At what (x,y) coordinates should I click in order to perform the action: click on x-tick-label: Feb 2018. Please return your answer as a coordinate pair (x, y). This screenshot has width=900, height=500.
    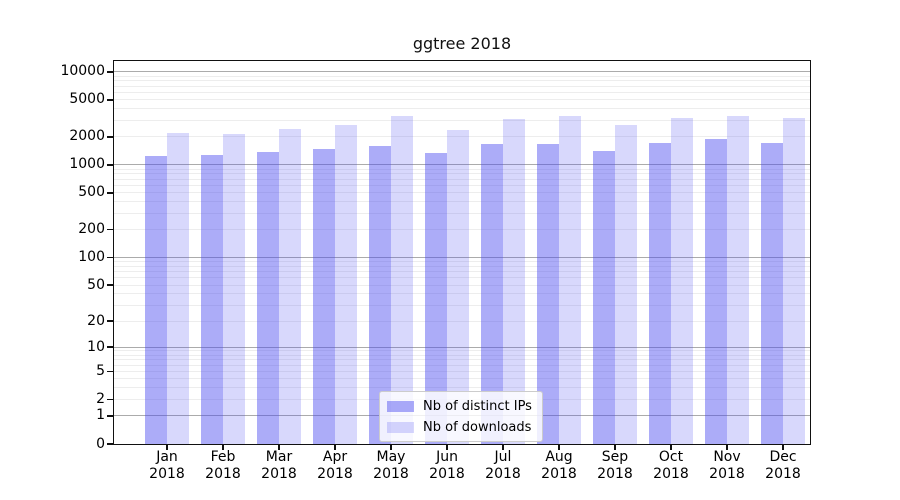
    Looking at the image, I should click on (223, 466).